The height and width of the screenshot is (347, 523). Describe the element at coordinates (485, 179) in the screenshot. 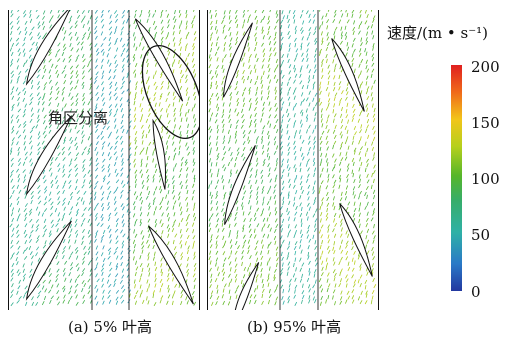

I see `colorbar-tick-100: 100` at that location.